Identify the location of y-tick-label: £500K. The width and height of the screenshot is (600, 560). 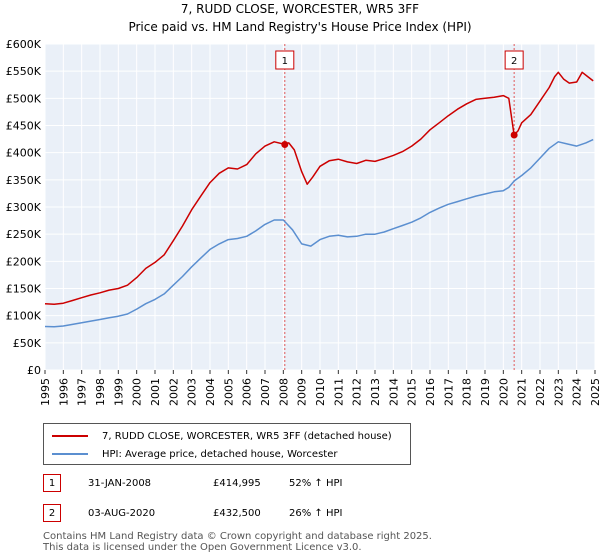
(24, 98).